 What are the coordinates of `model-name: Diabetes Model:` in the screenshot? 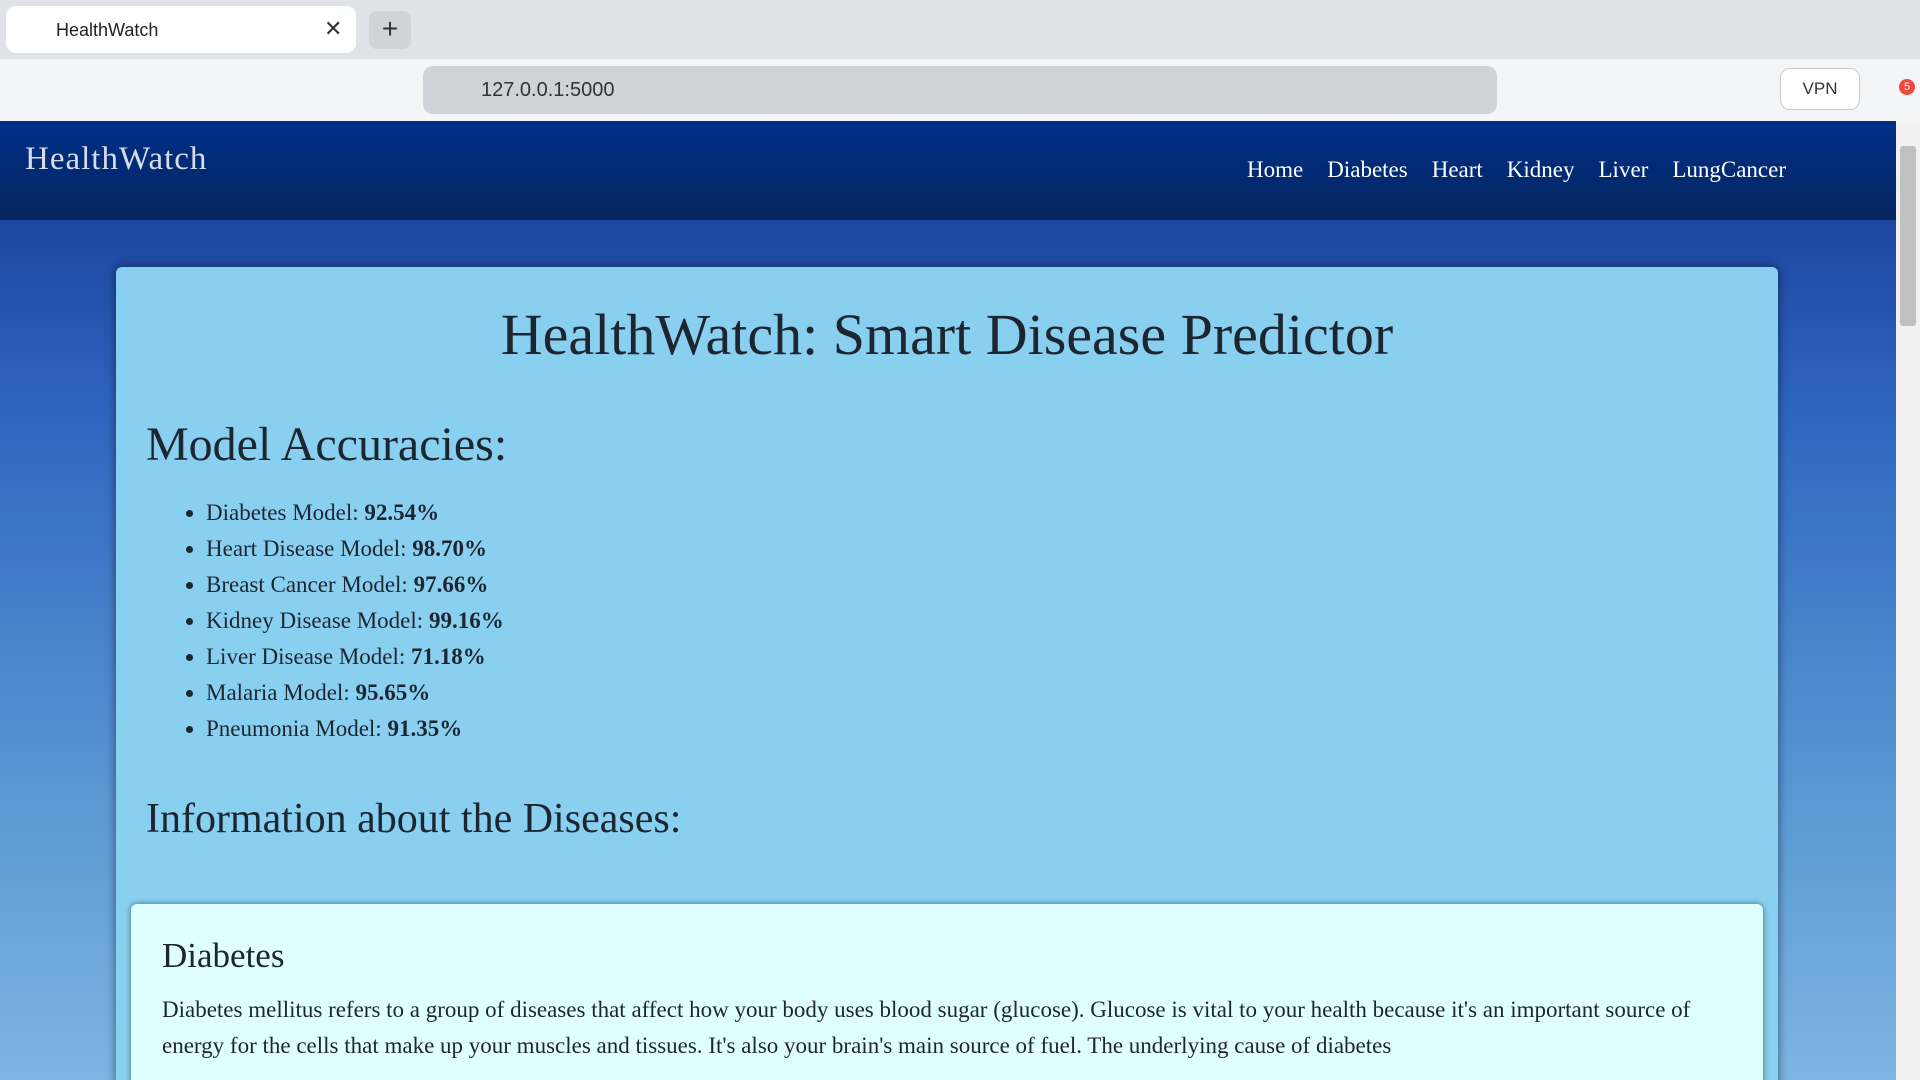 It's located at (282, 512).